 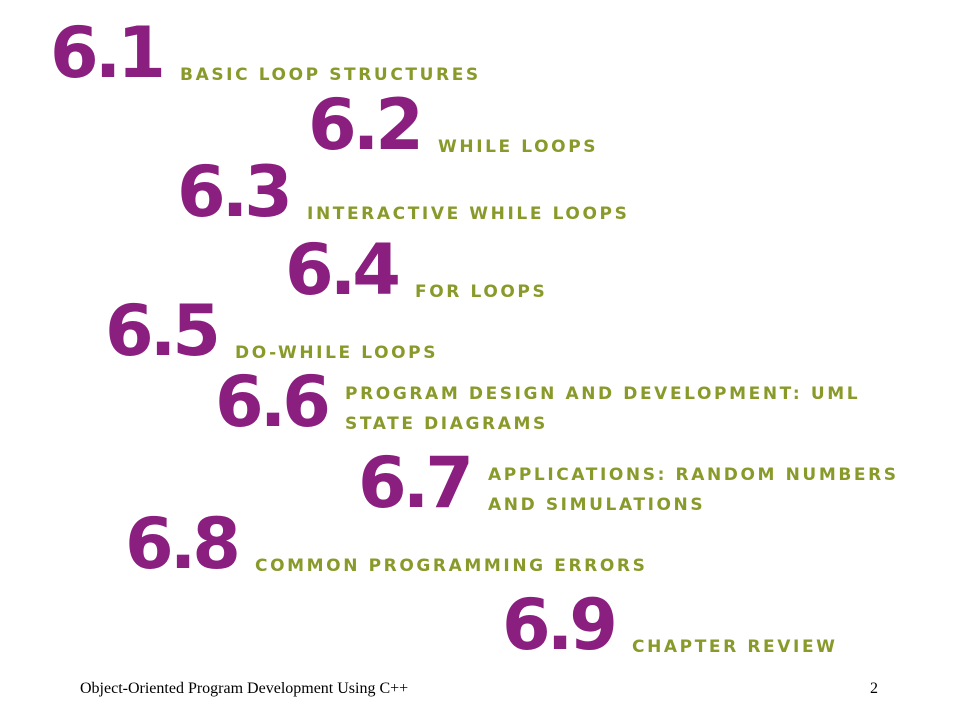 What do you see at coordinates (453, 125) in the screenshot?
I see `section-6-2: 6.2 While Loops` at bounding box center [453, 125].